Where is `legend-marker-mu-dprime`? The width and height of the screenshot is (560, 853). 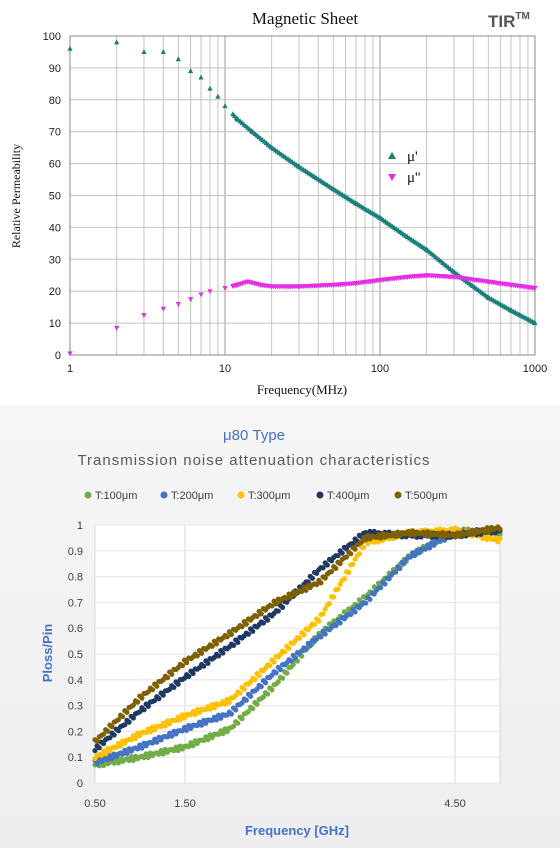
legend-marker-mu-dprime is located at coordinates (392, 177).